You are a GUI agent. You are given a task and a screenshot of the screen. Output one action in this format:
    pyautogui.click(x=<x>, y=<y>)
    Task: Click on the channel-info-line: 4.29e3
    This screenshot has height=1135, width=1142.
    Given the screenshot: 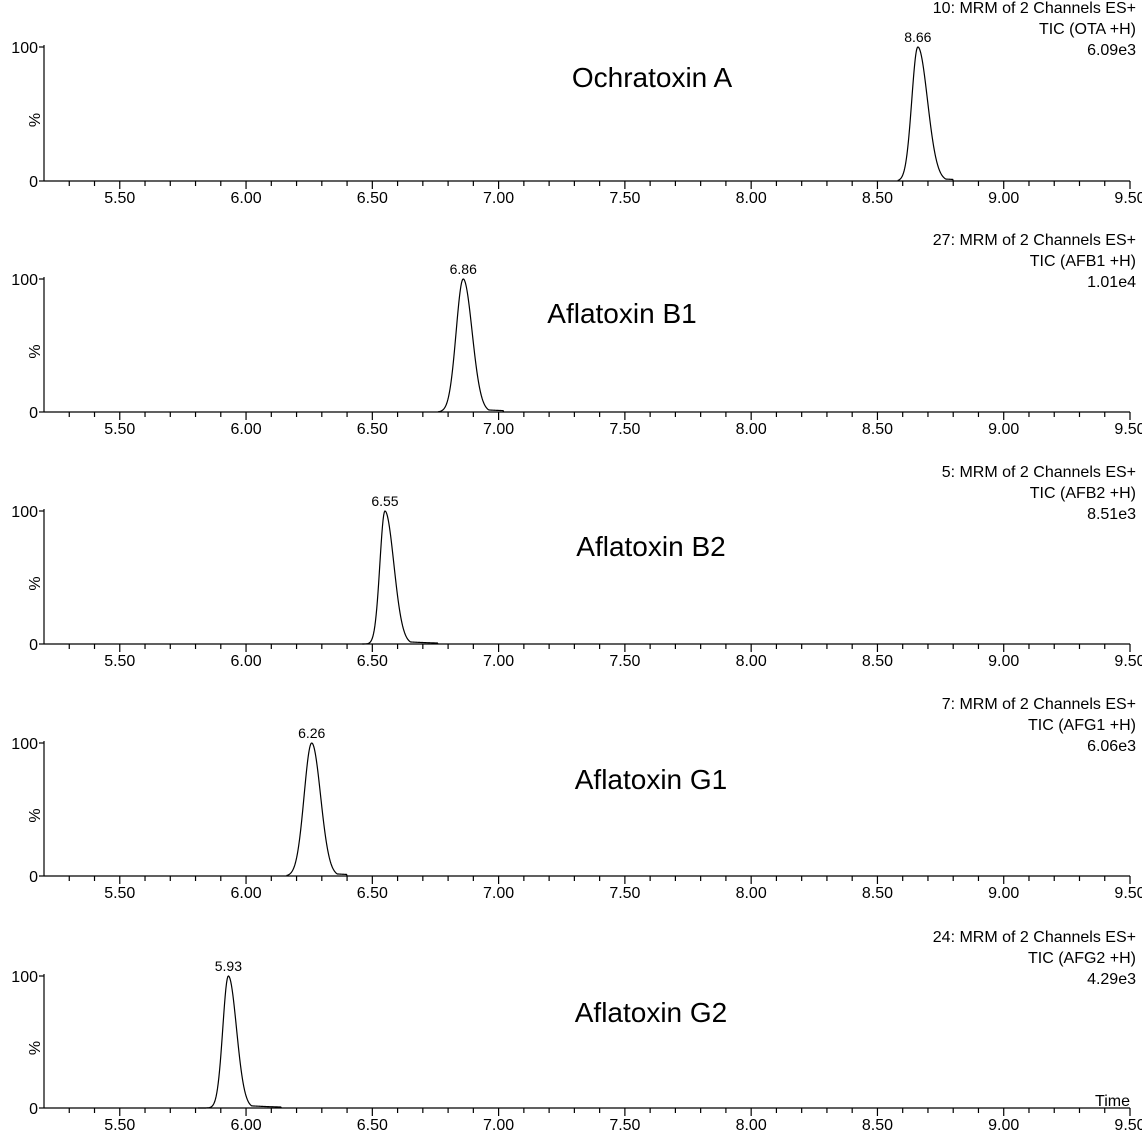 What is the action you would take?
    pyautogui.click(x=1111, y=979)
    